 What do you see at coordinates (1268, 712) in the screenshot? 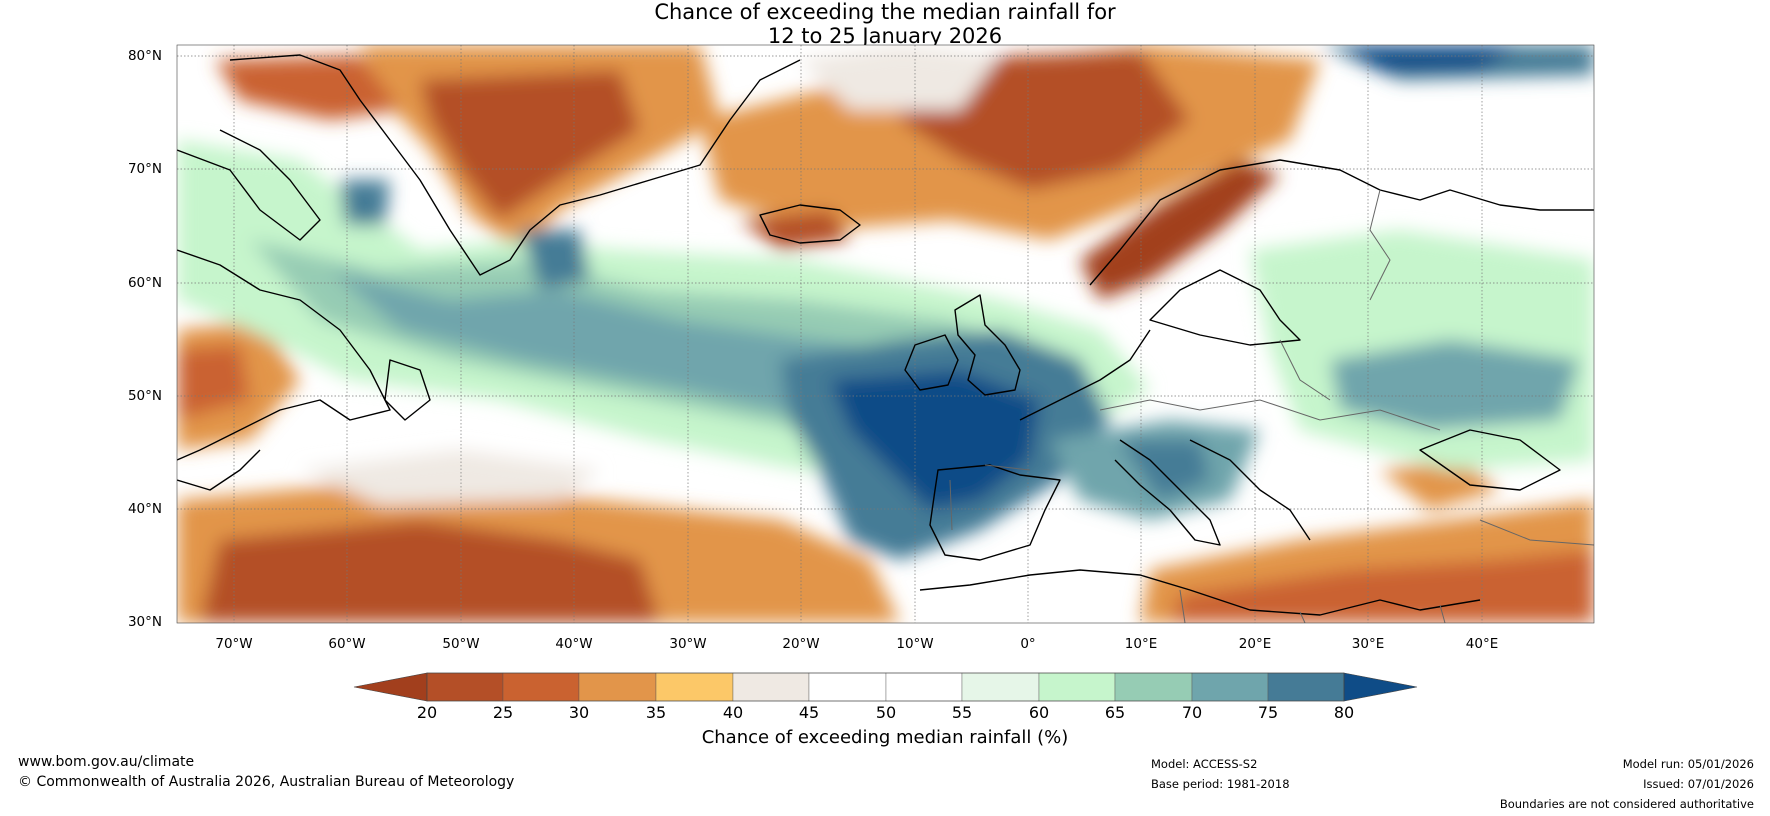
I see `colorbar-tick-75: 75` at bounding box center [1268, 712].